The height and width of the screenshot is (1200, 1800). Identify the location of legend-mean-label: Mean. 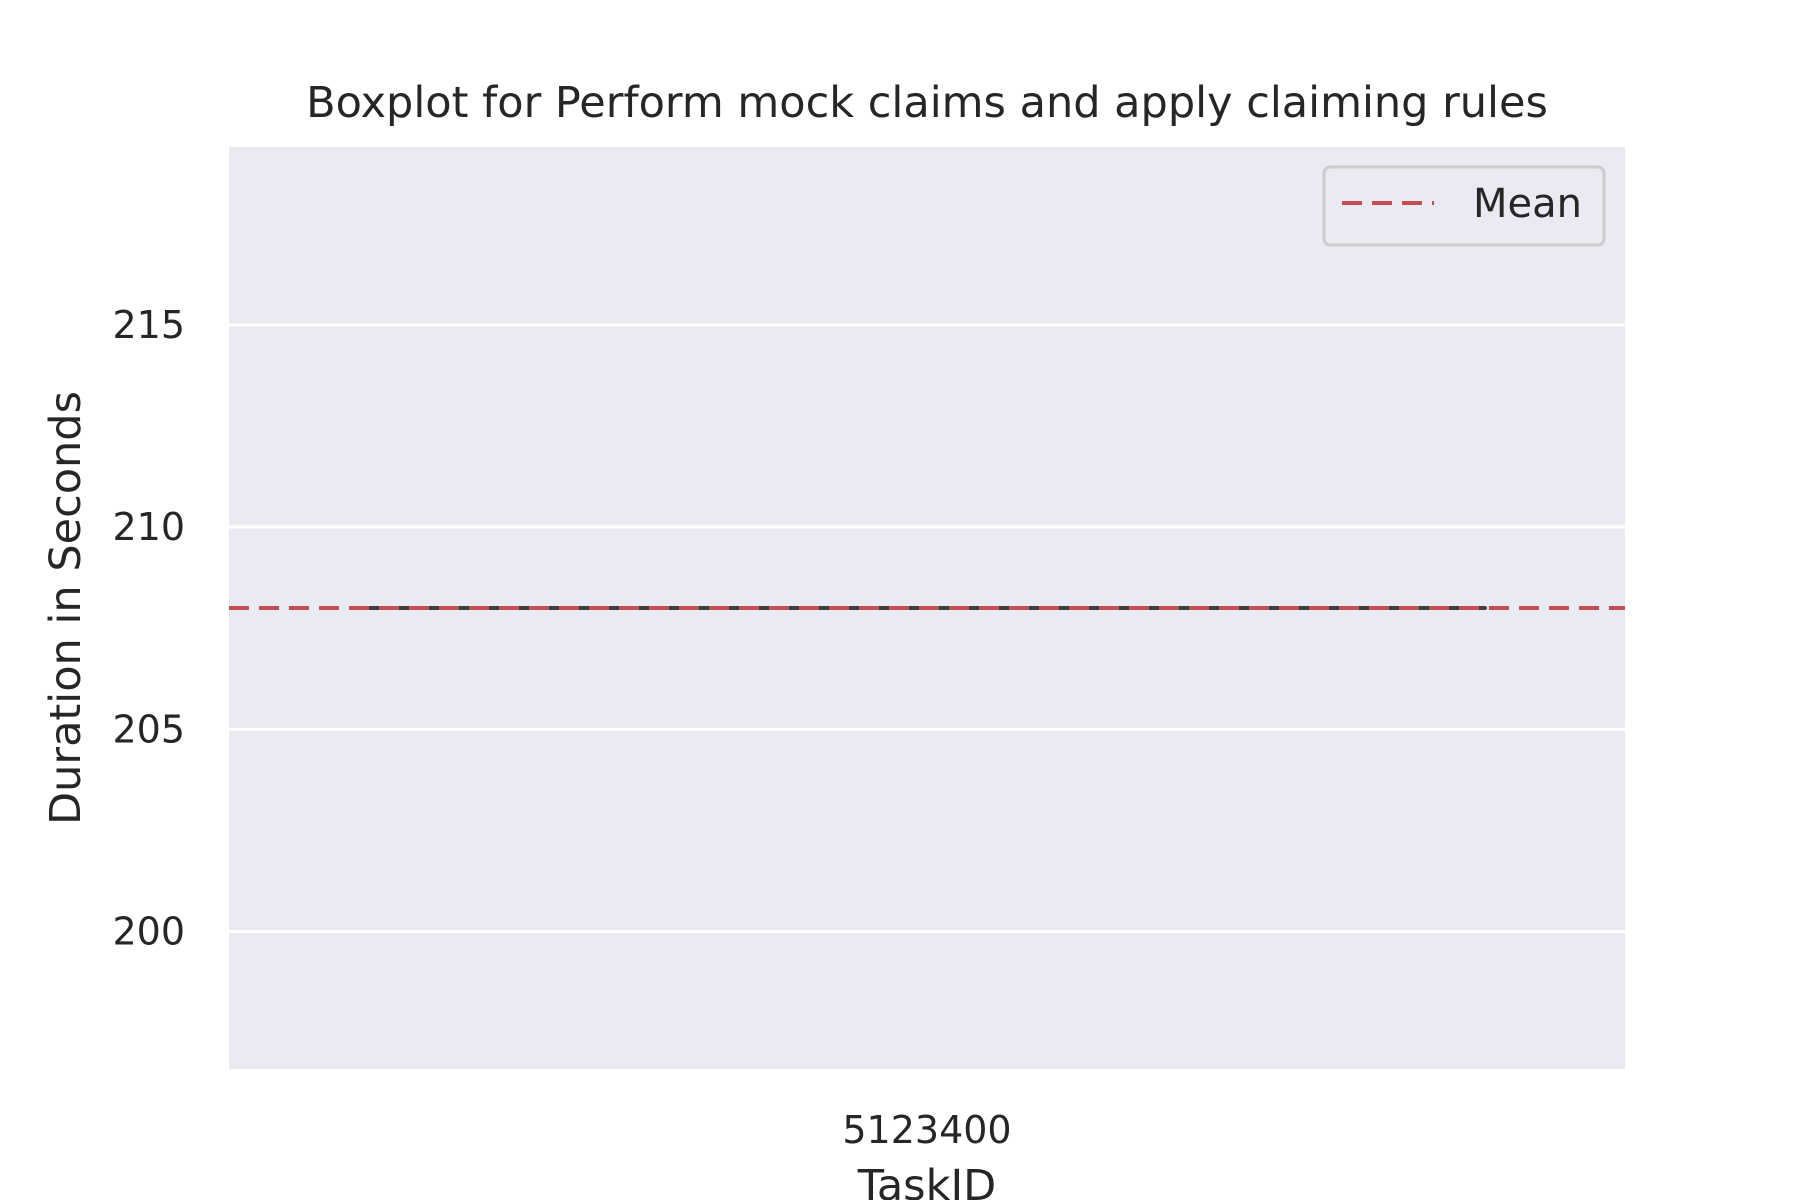
(1527, 204).